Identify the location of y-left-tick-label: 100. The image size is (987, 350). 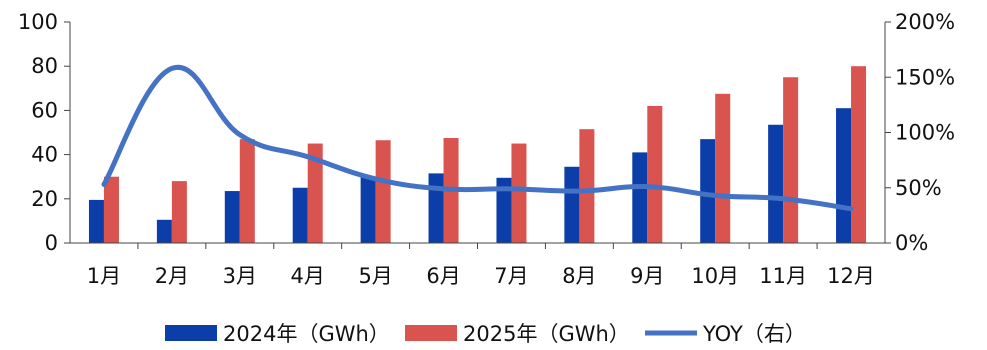
(38, 22).